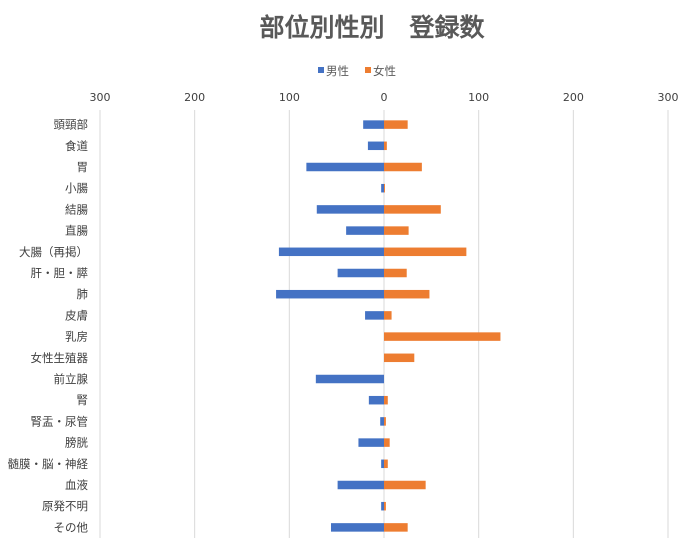  I want to click on x-tick-label: 0, so click(384, 97).